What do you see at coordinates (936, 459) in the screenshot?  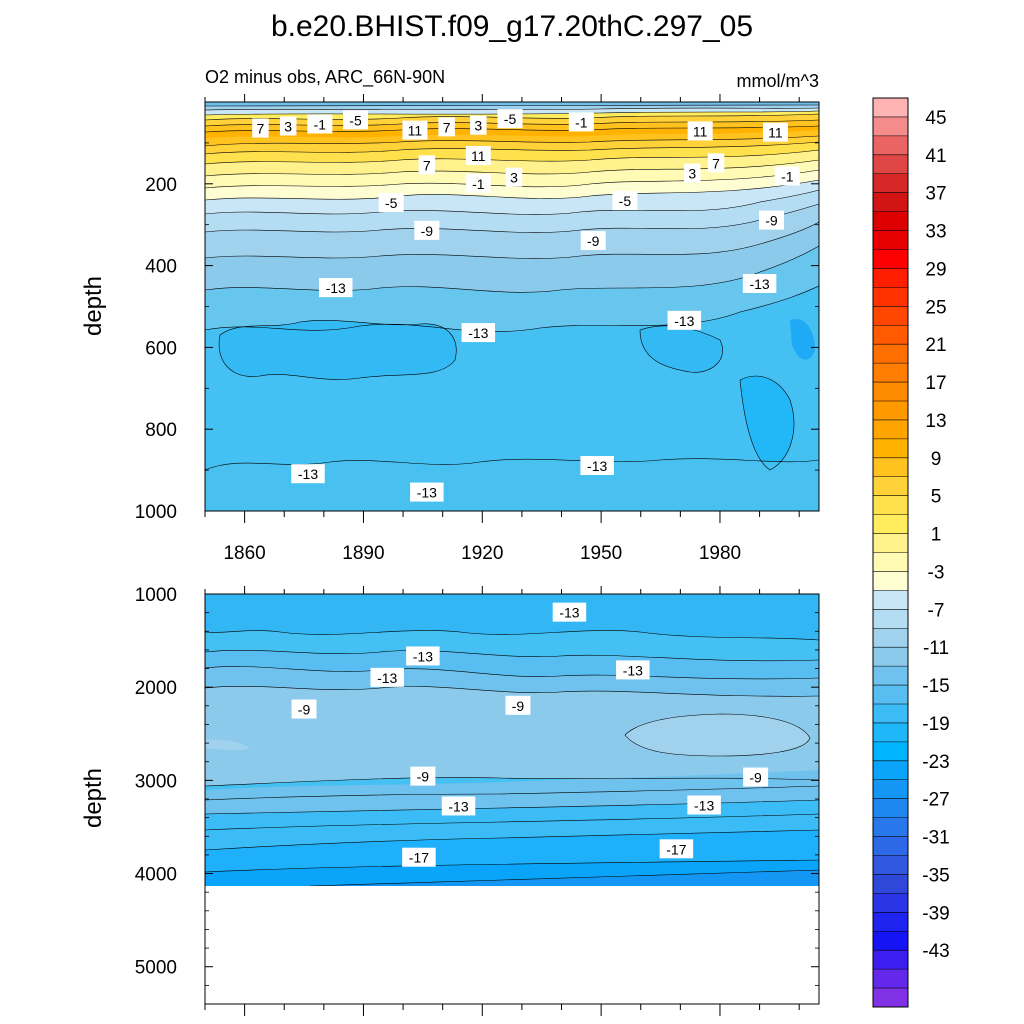 I see `colorbar-label: 9` at bounding box center [936, 459].